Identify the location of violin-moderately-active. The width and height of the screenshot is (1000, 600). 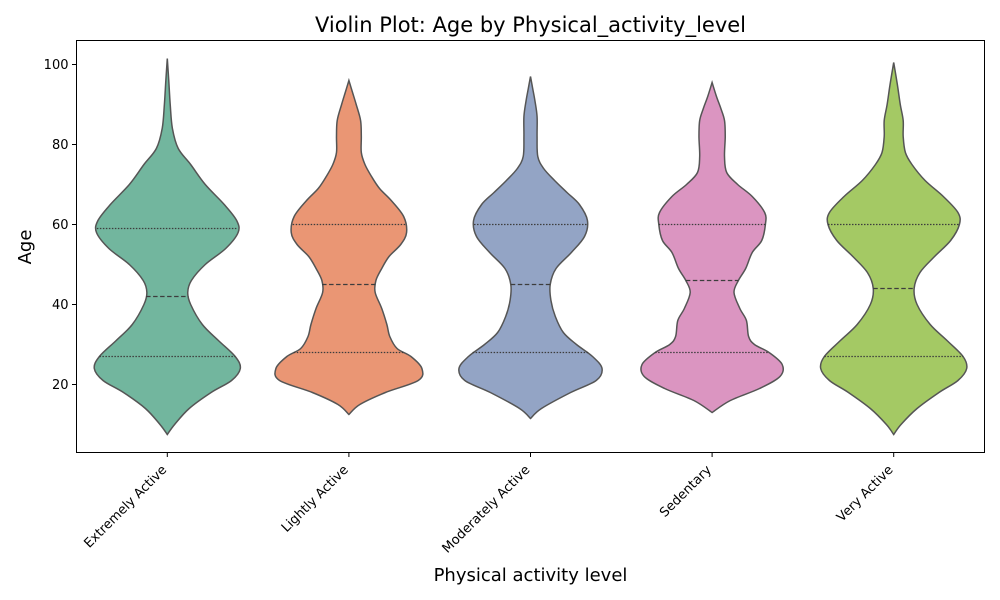
(530, 248).